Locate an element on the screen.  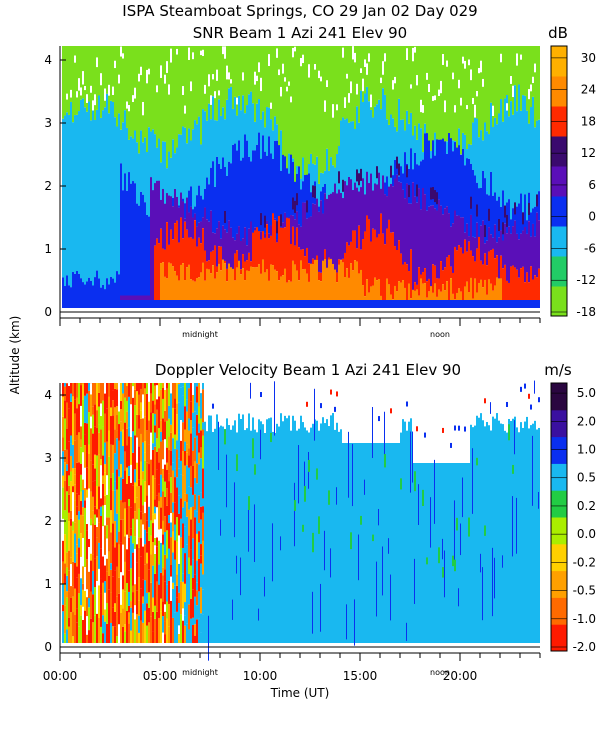
doppler-colorbar-swatch is located at coordinates (559, 638).